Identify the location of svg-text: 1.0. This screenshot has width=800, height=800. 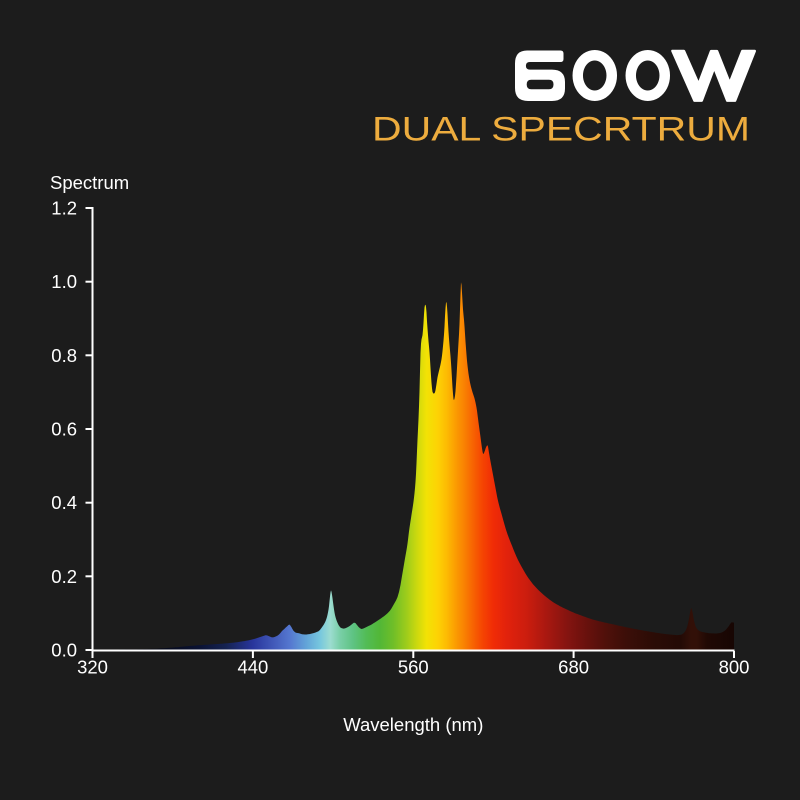
(64, 281).